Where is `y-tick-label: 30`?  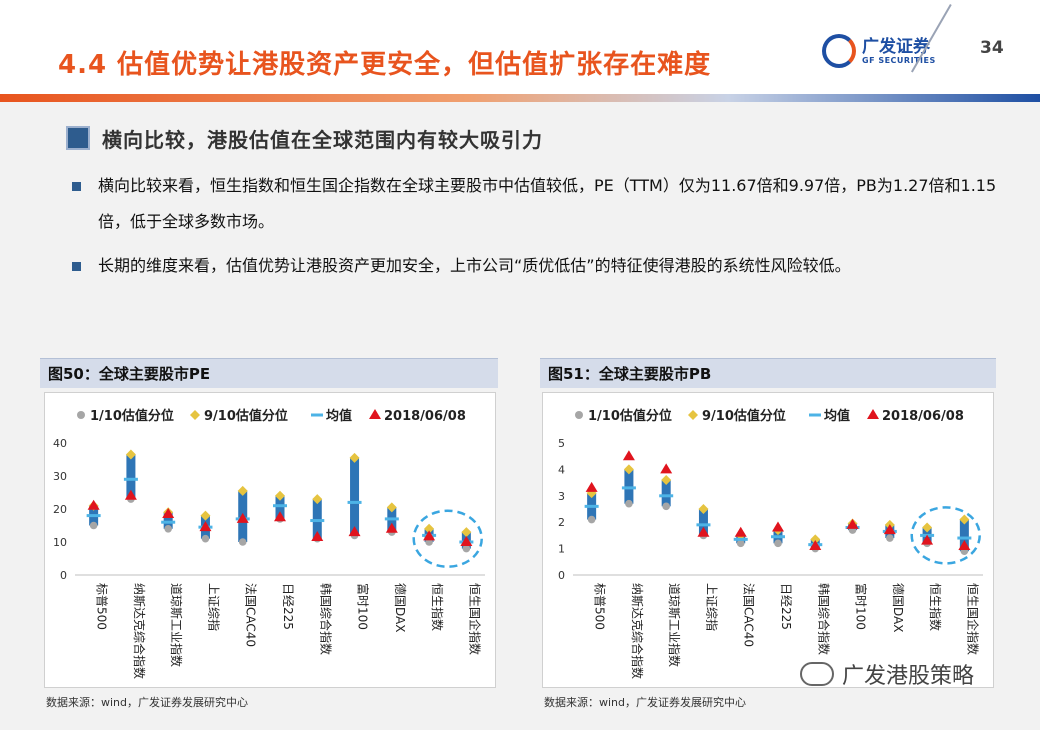
y-tick-label: 30 is located at coordinates (60, 476).